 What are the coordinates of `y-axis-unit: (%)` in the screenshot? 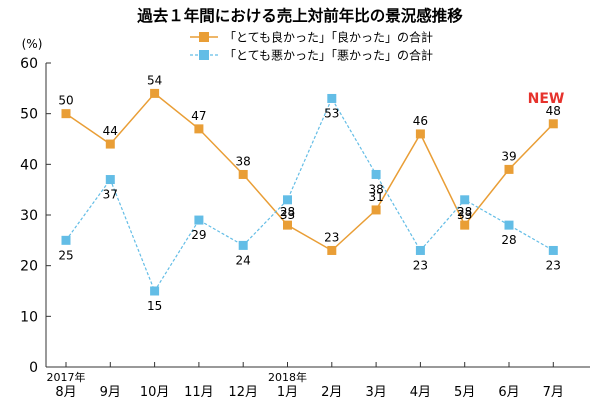 It's located at (32, 44).